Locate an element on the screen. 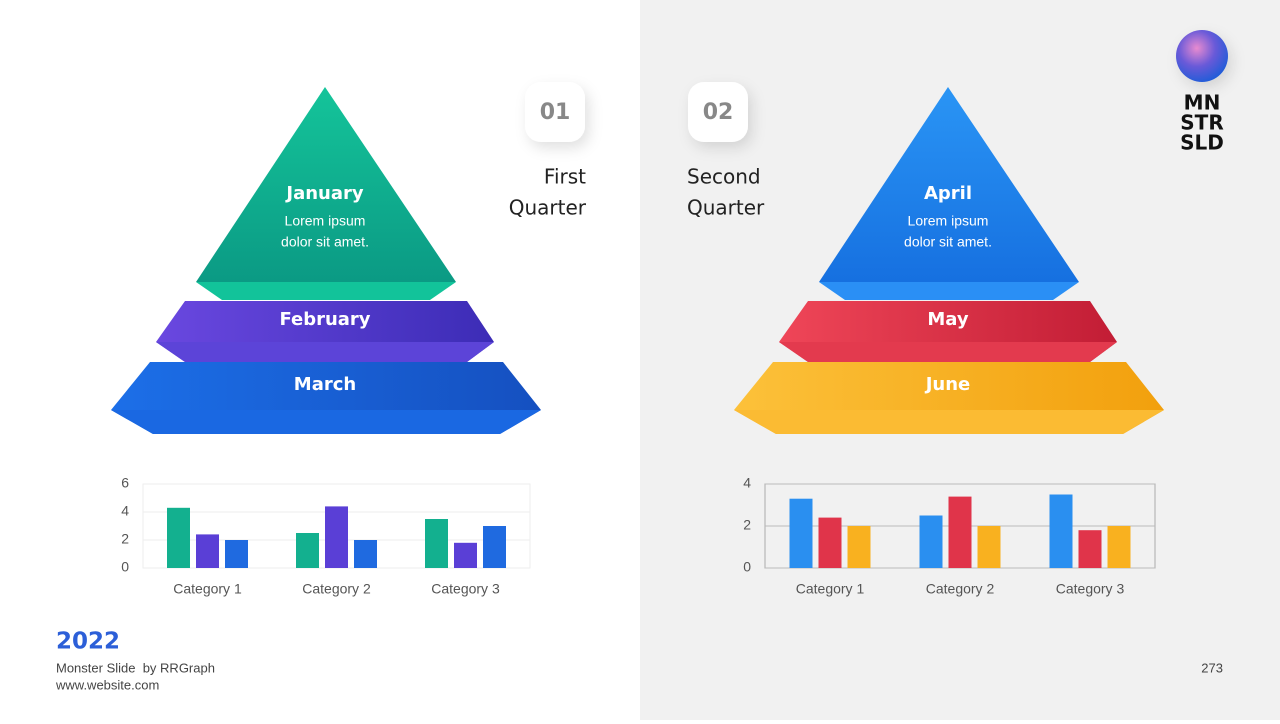  logo-orb is located at coordinates (1202, 56).